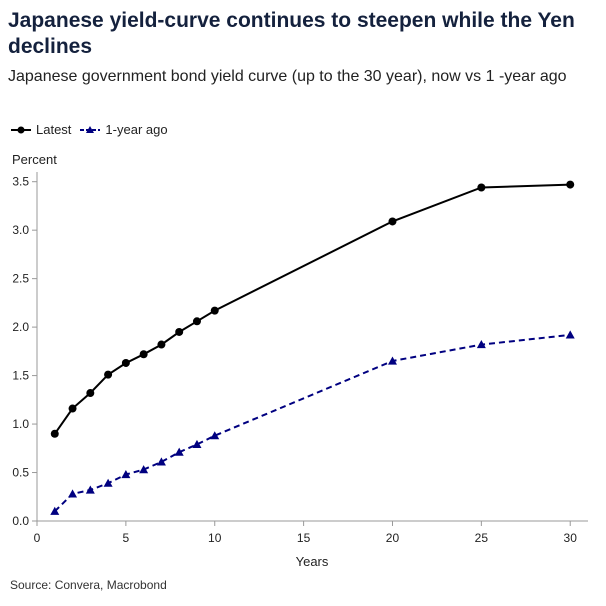 Image resolution: width=606 pixels, height=606 pixels. What do you see at coordinates (393, 538) in the screenshot?
I see `x-tick-label: 20` at bounding box center [393, 538].